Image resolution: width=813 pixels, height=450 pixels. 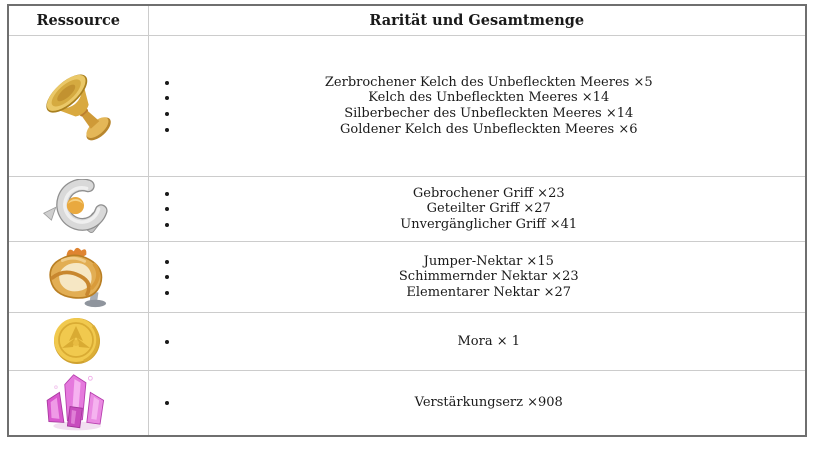 I want to click on rarity-list-cell: Mora × 1, so click(x=477, y=341).